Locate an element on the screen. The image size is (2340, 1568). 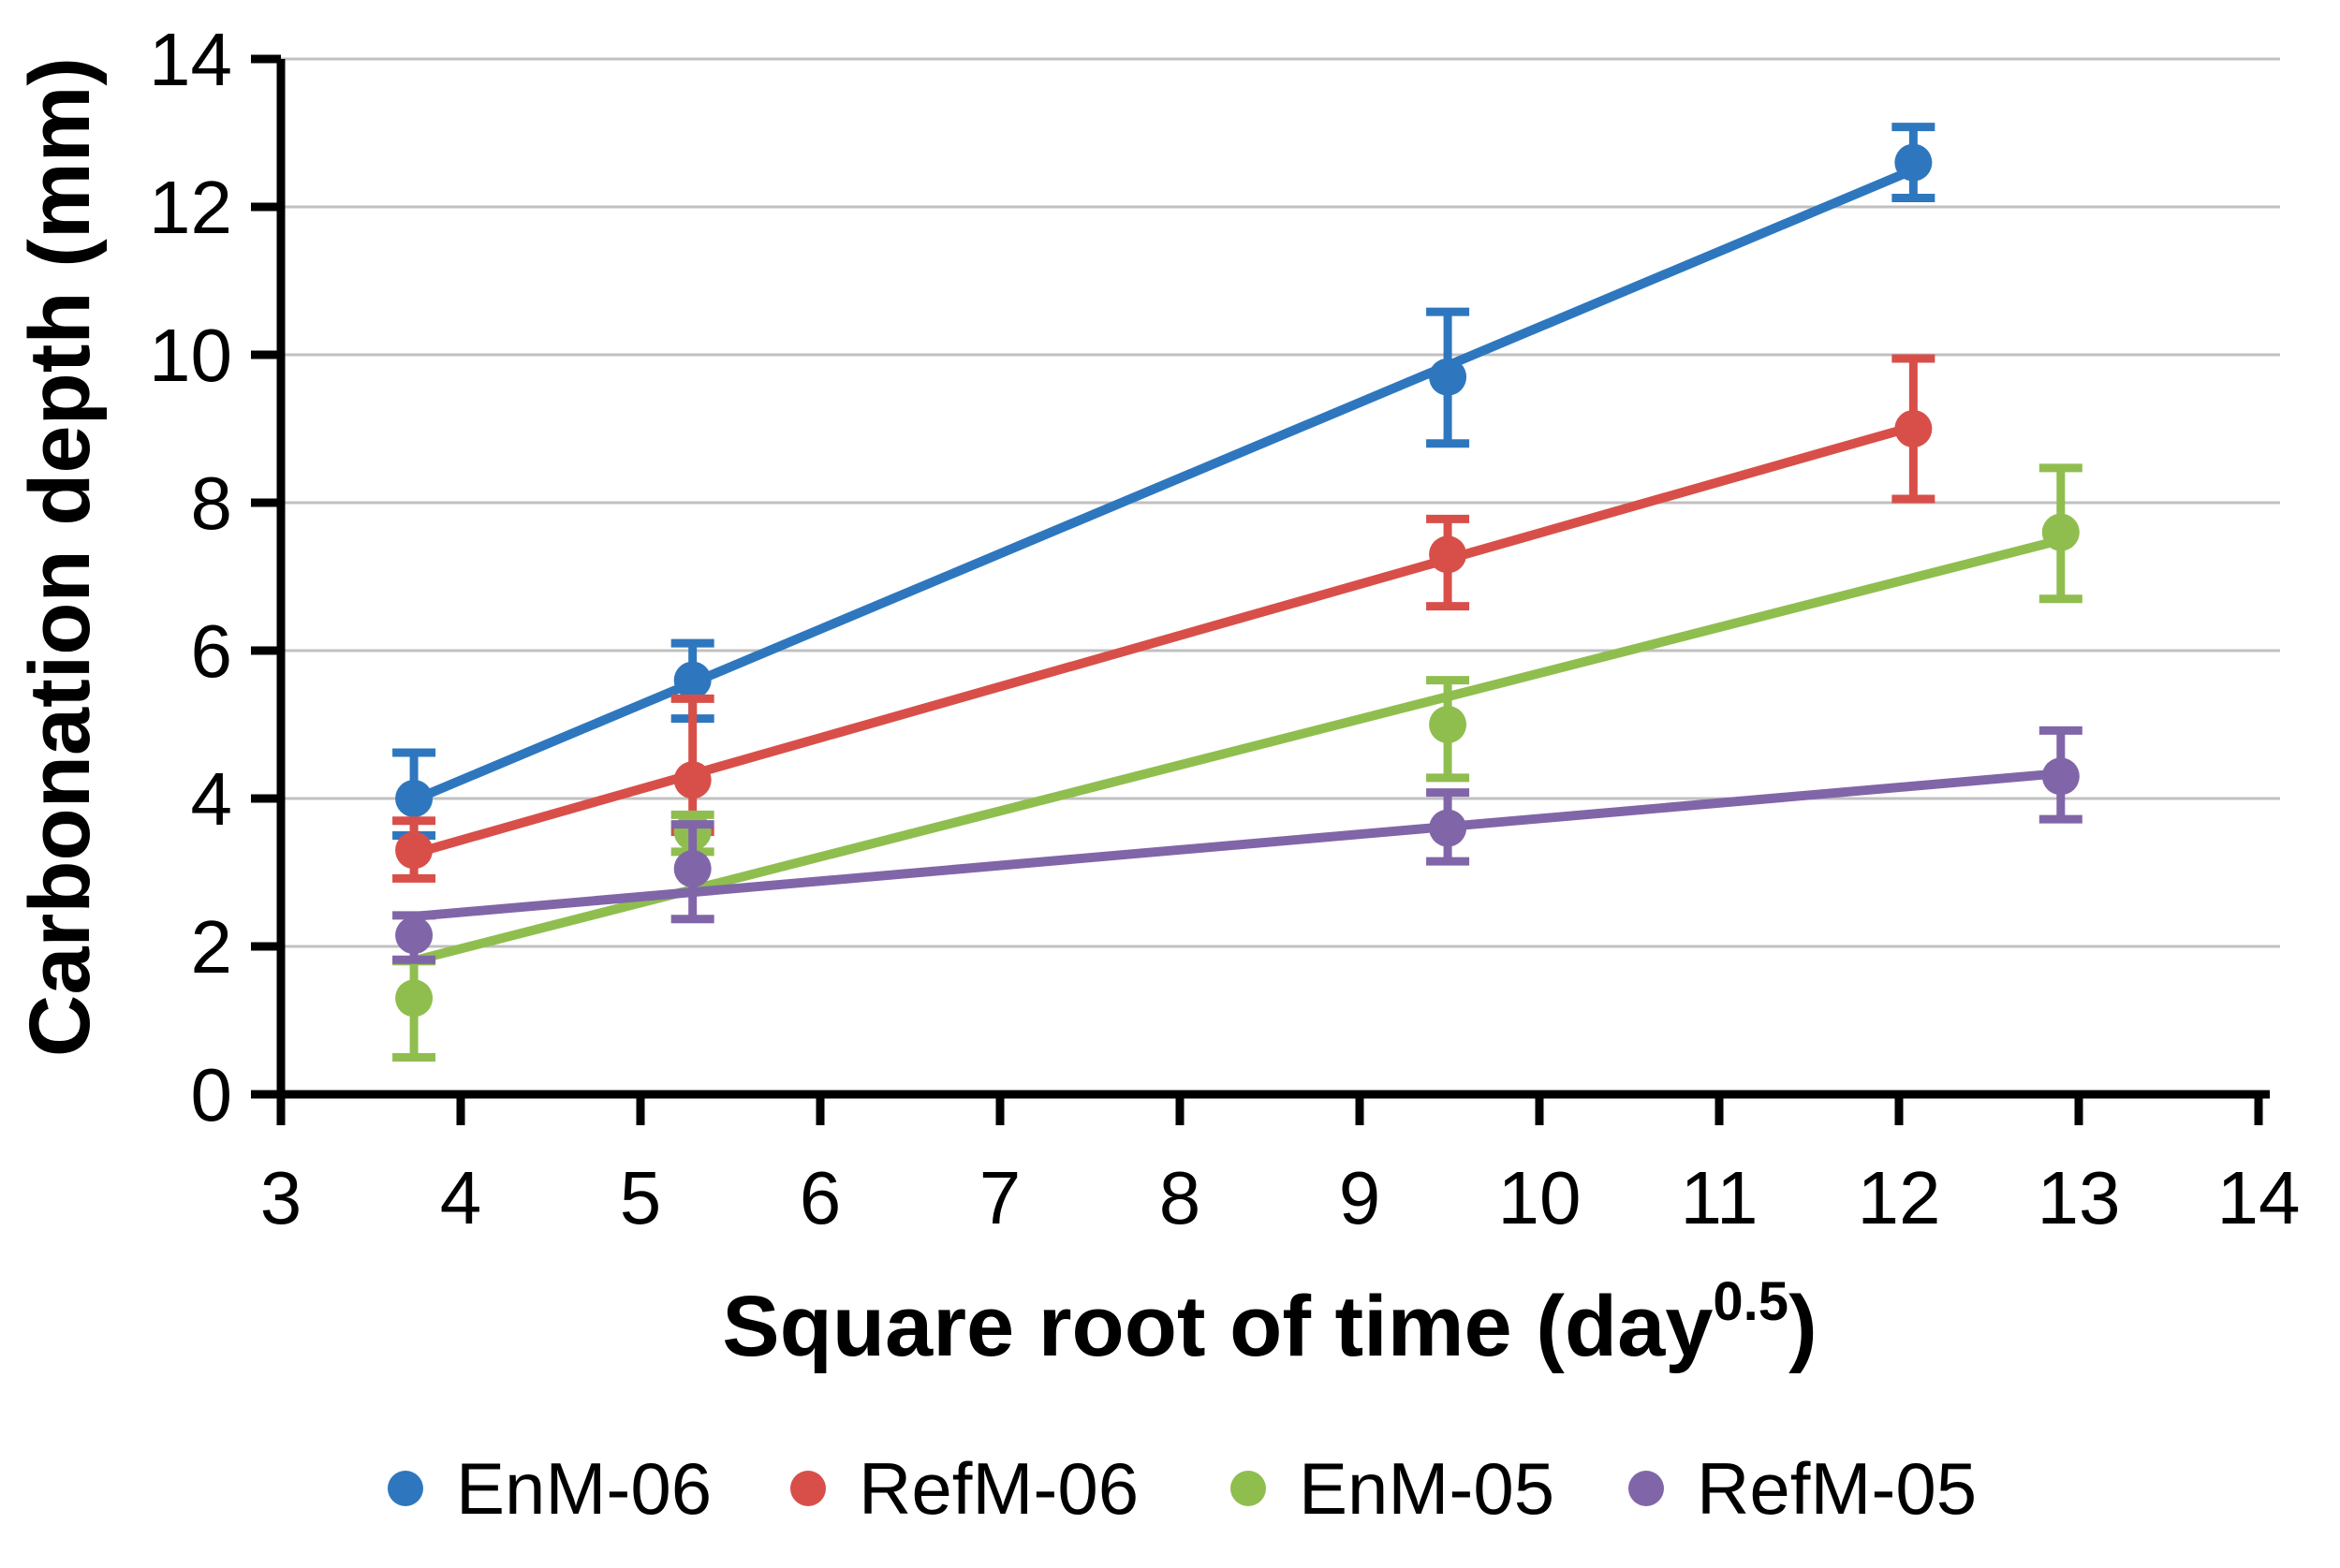
legend-label: EnM-05 is located at coordinates (1426, 1489).